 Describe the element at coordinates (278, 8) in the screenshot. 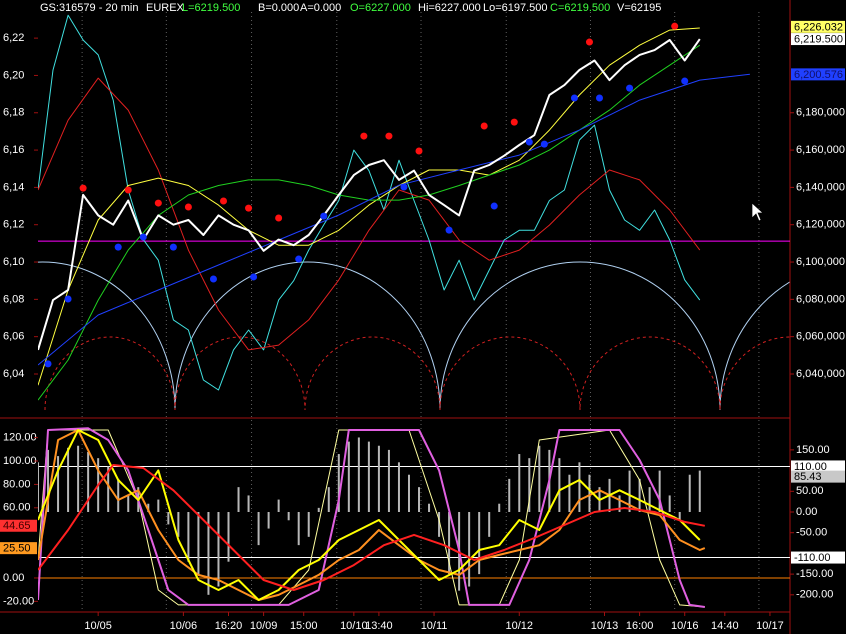

I see `bid: B=0.000` at that location.